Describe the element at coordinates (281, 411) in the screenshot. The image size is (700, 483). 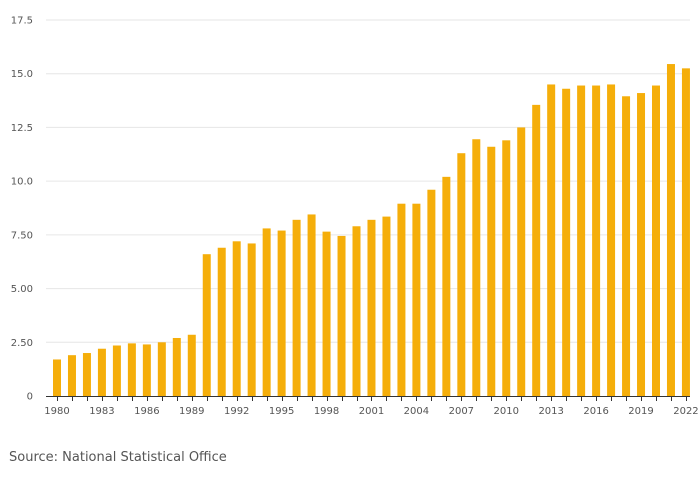
I see `x-tick-label: 1995` at that location.